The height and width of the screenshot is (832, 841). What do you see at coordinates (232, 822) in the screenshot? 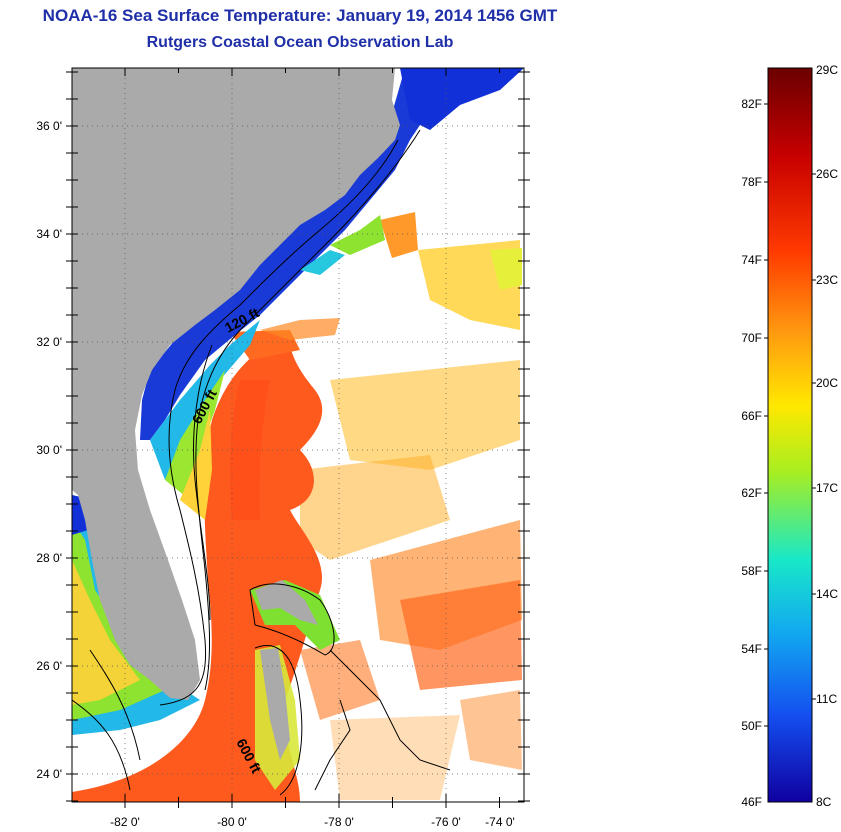
I see `lon-label: -80 0'` at bounding box center [232, 822].